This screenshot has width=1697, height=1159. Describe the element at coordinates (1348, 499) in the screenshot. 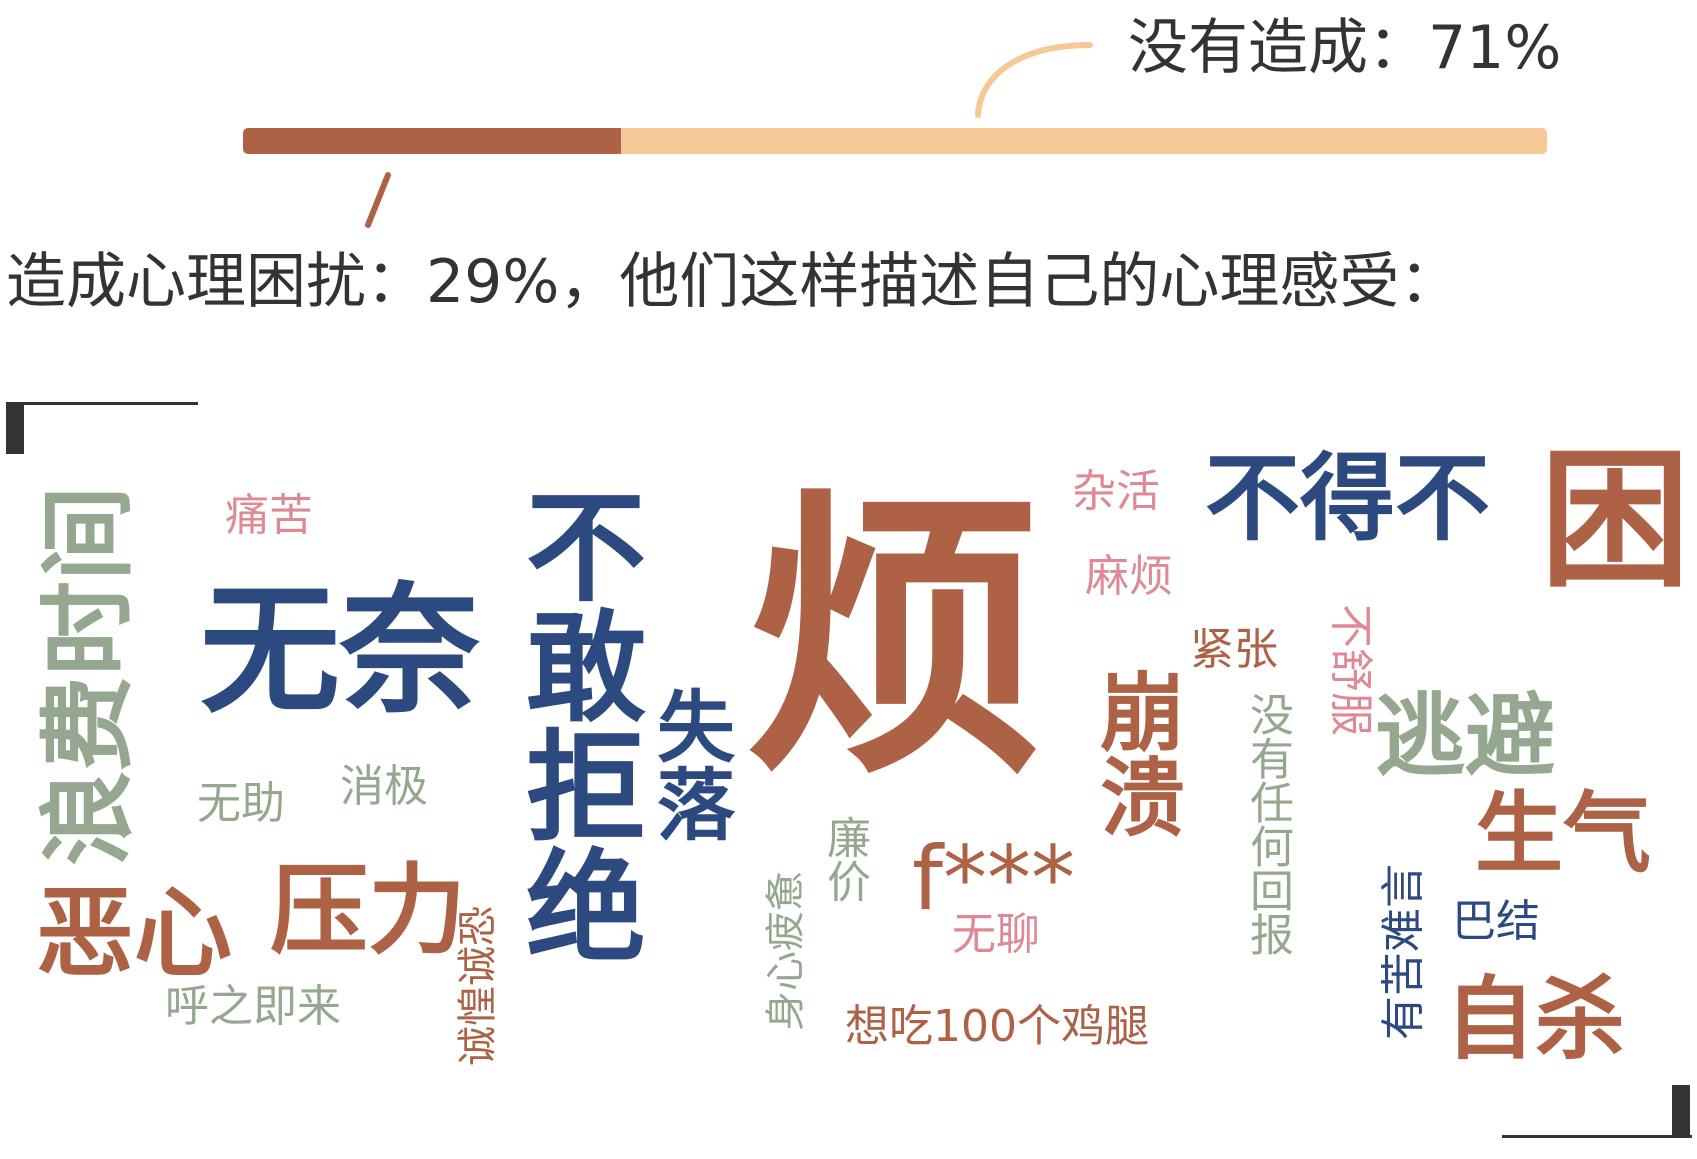

I see `word-budebu: 不得不` at that location.